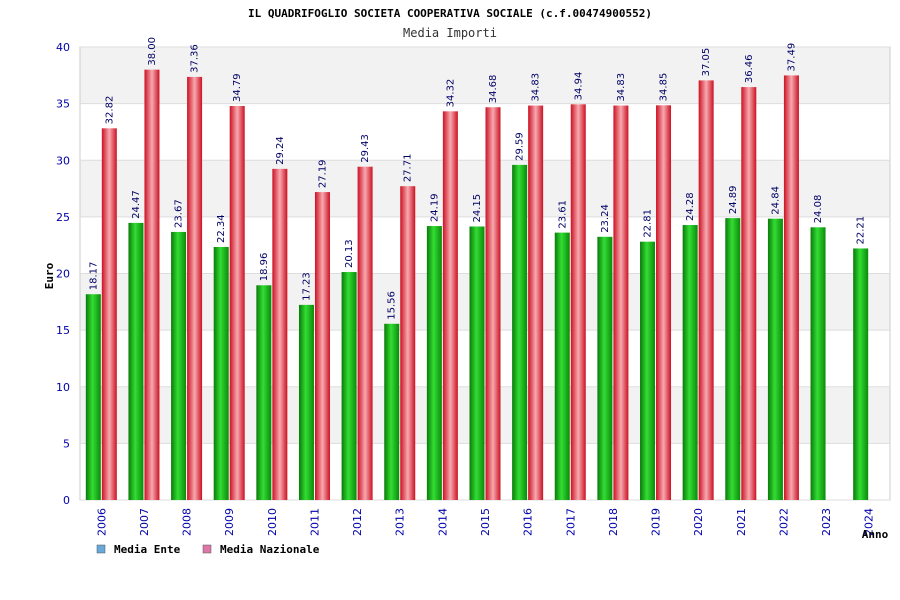 This screenshot has width=900, height=600. I want to click on data-label: 17.23, so click(306, 286).